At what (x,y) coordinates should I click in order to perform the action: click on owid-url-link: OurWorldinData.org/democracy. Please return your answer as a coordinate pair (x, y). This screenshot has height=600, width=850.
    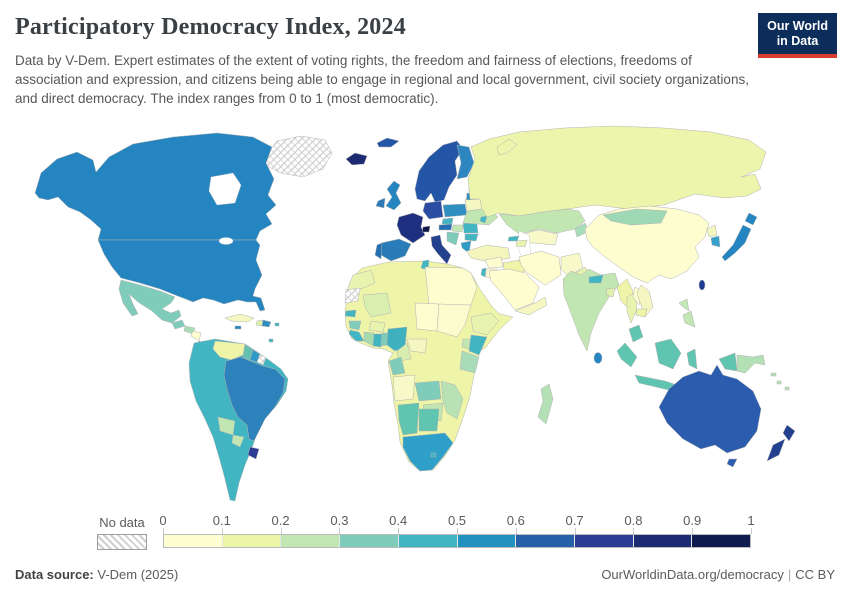
    Looking at the image, I should click on (692, 574).